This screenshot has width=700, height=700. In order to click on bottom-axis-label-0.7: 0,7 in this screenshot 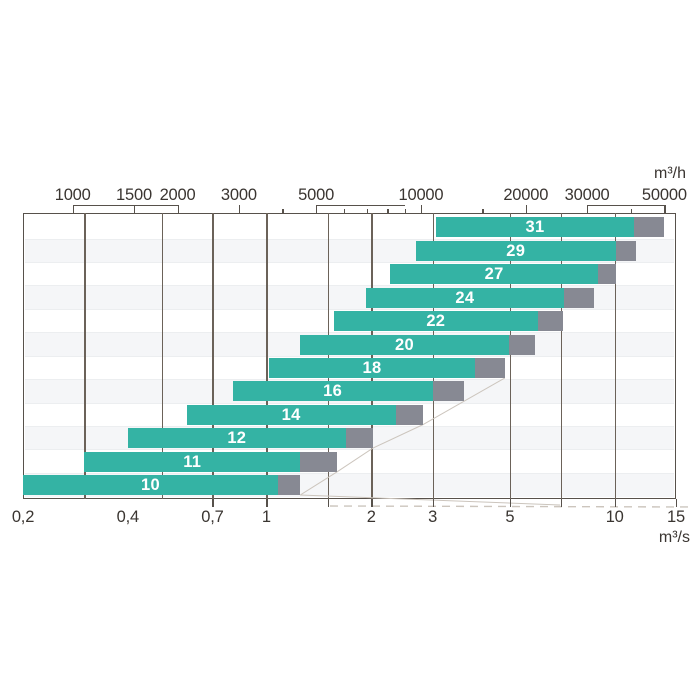, I will do `click(212, 517)`.